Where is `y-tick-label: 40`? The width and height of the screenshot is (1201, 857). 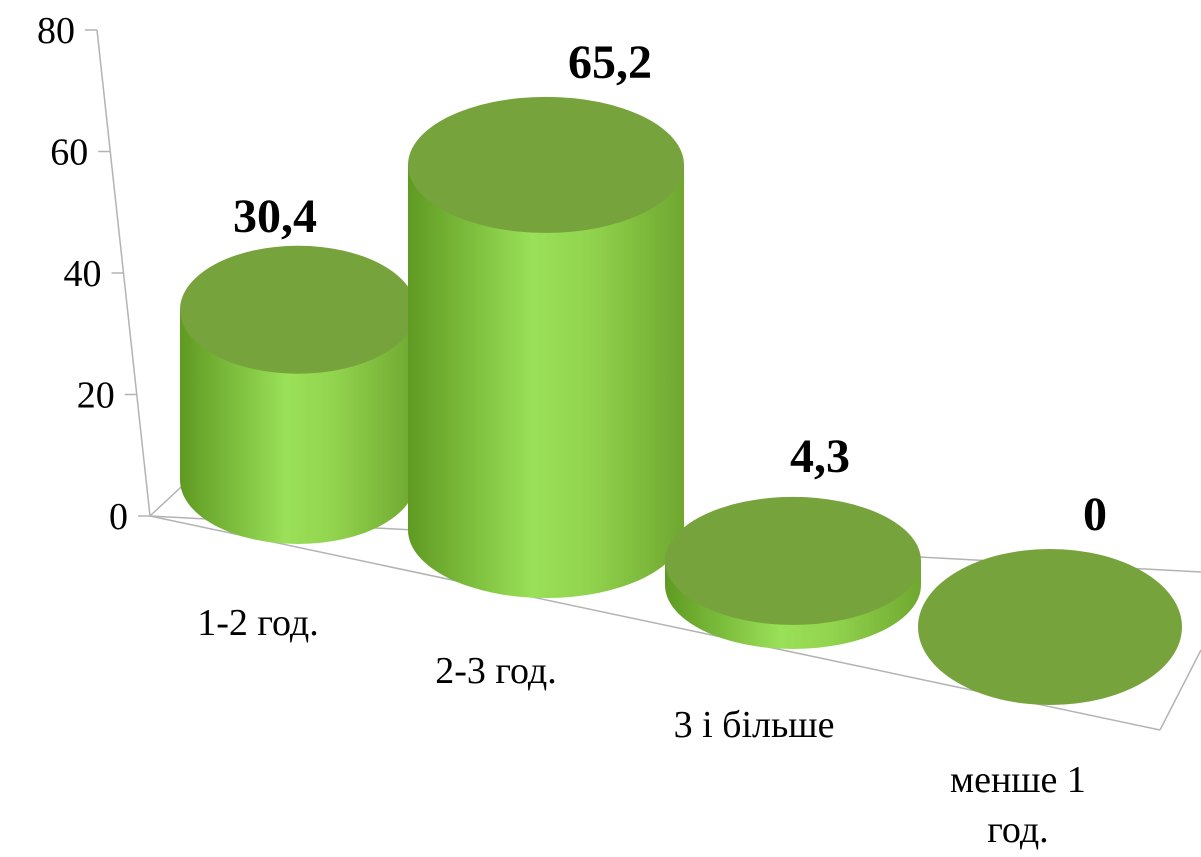
y-tick-label: 40 is located at coordinates (83, 274).